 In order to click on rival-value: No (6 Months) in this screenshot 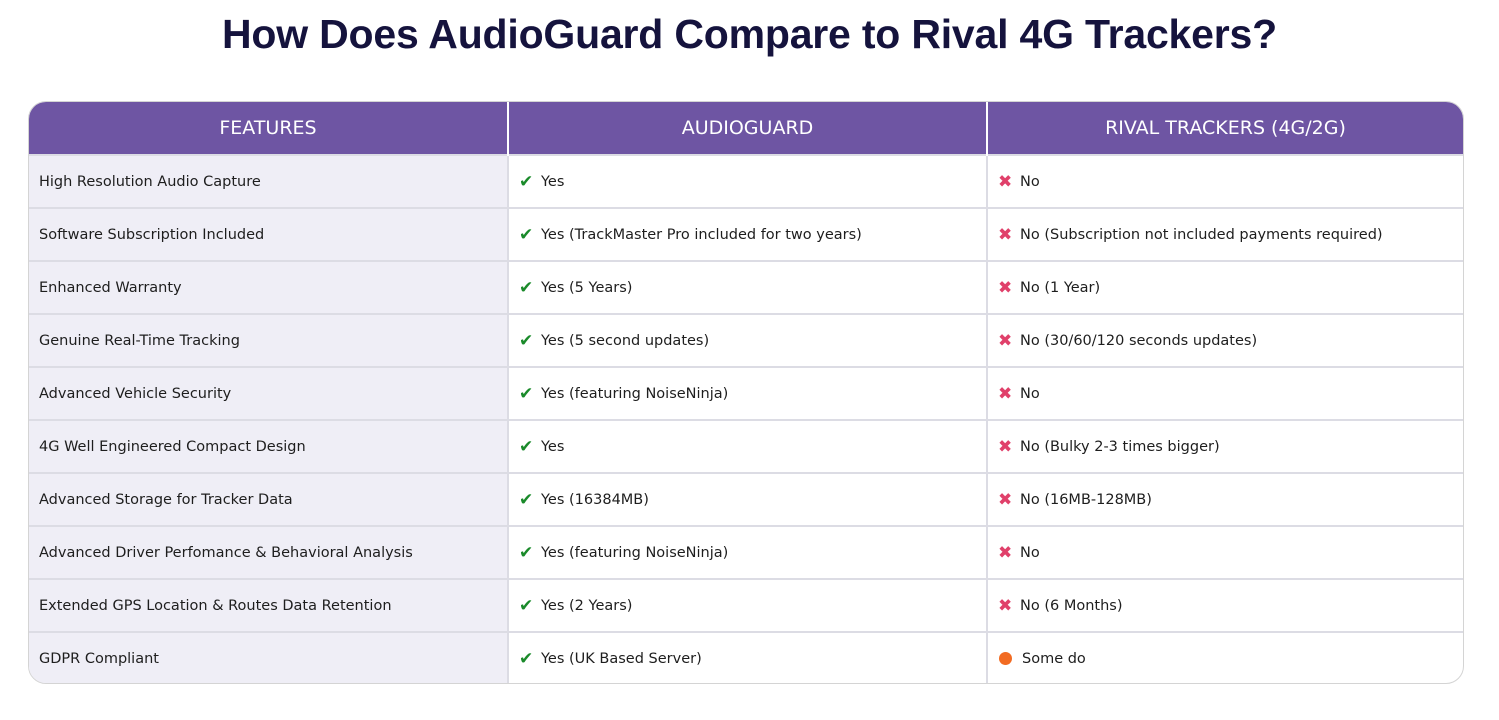, I will do `click(1071, 605)`.